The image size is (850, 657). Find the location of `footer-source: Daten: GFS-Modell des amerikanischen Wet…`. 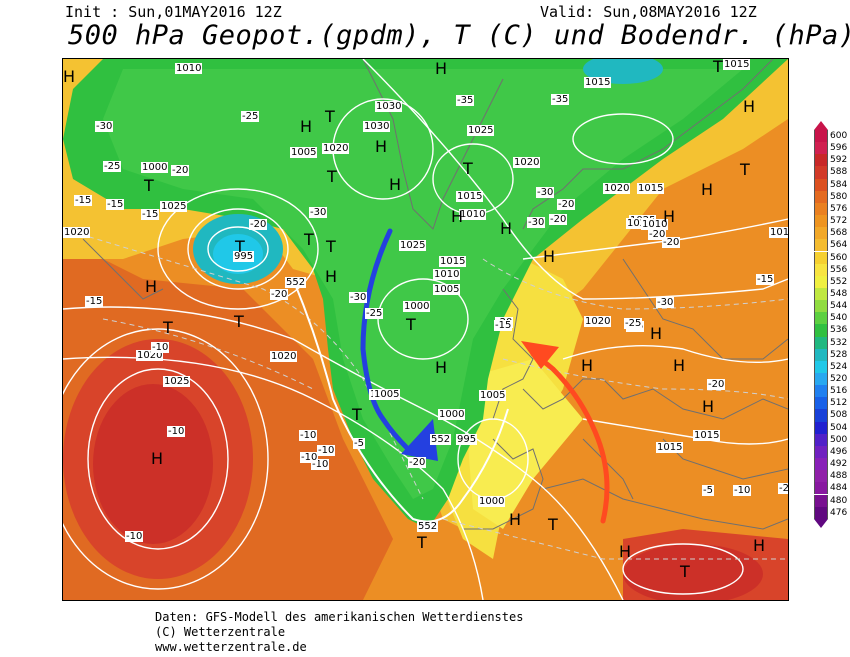

footer-source: Daten: GFS-Modell des amerikanischen Wet… is located at coordinates (339, 617).